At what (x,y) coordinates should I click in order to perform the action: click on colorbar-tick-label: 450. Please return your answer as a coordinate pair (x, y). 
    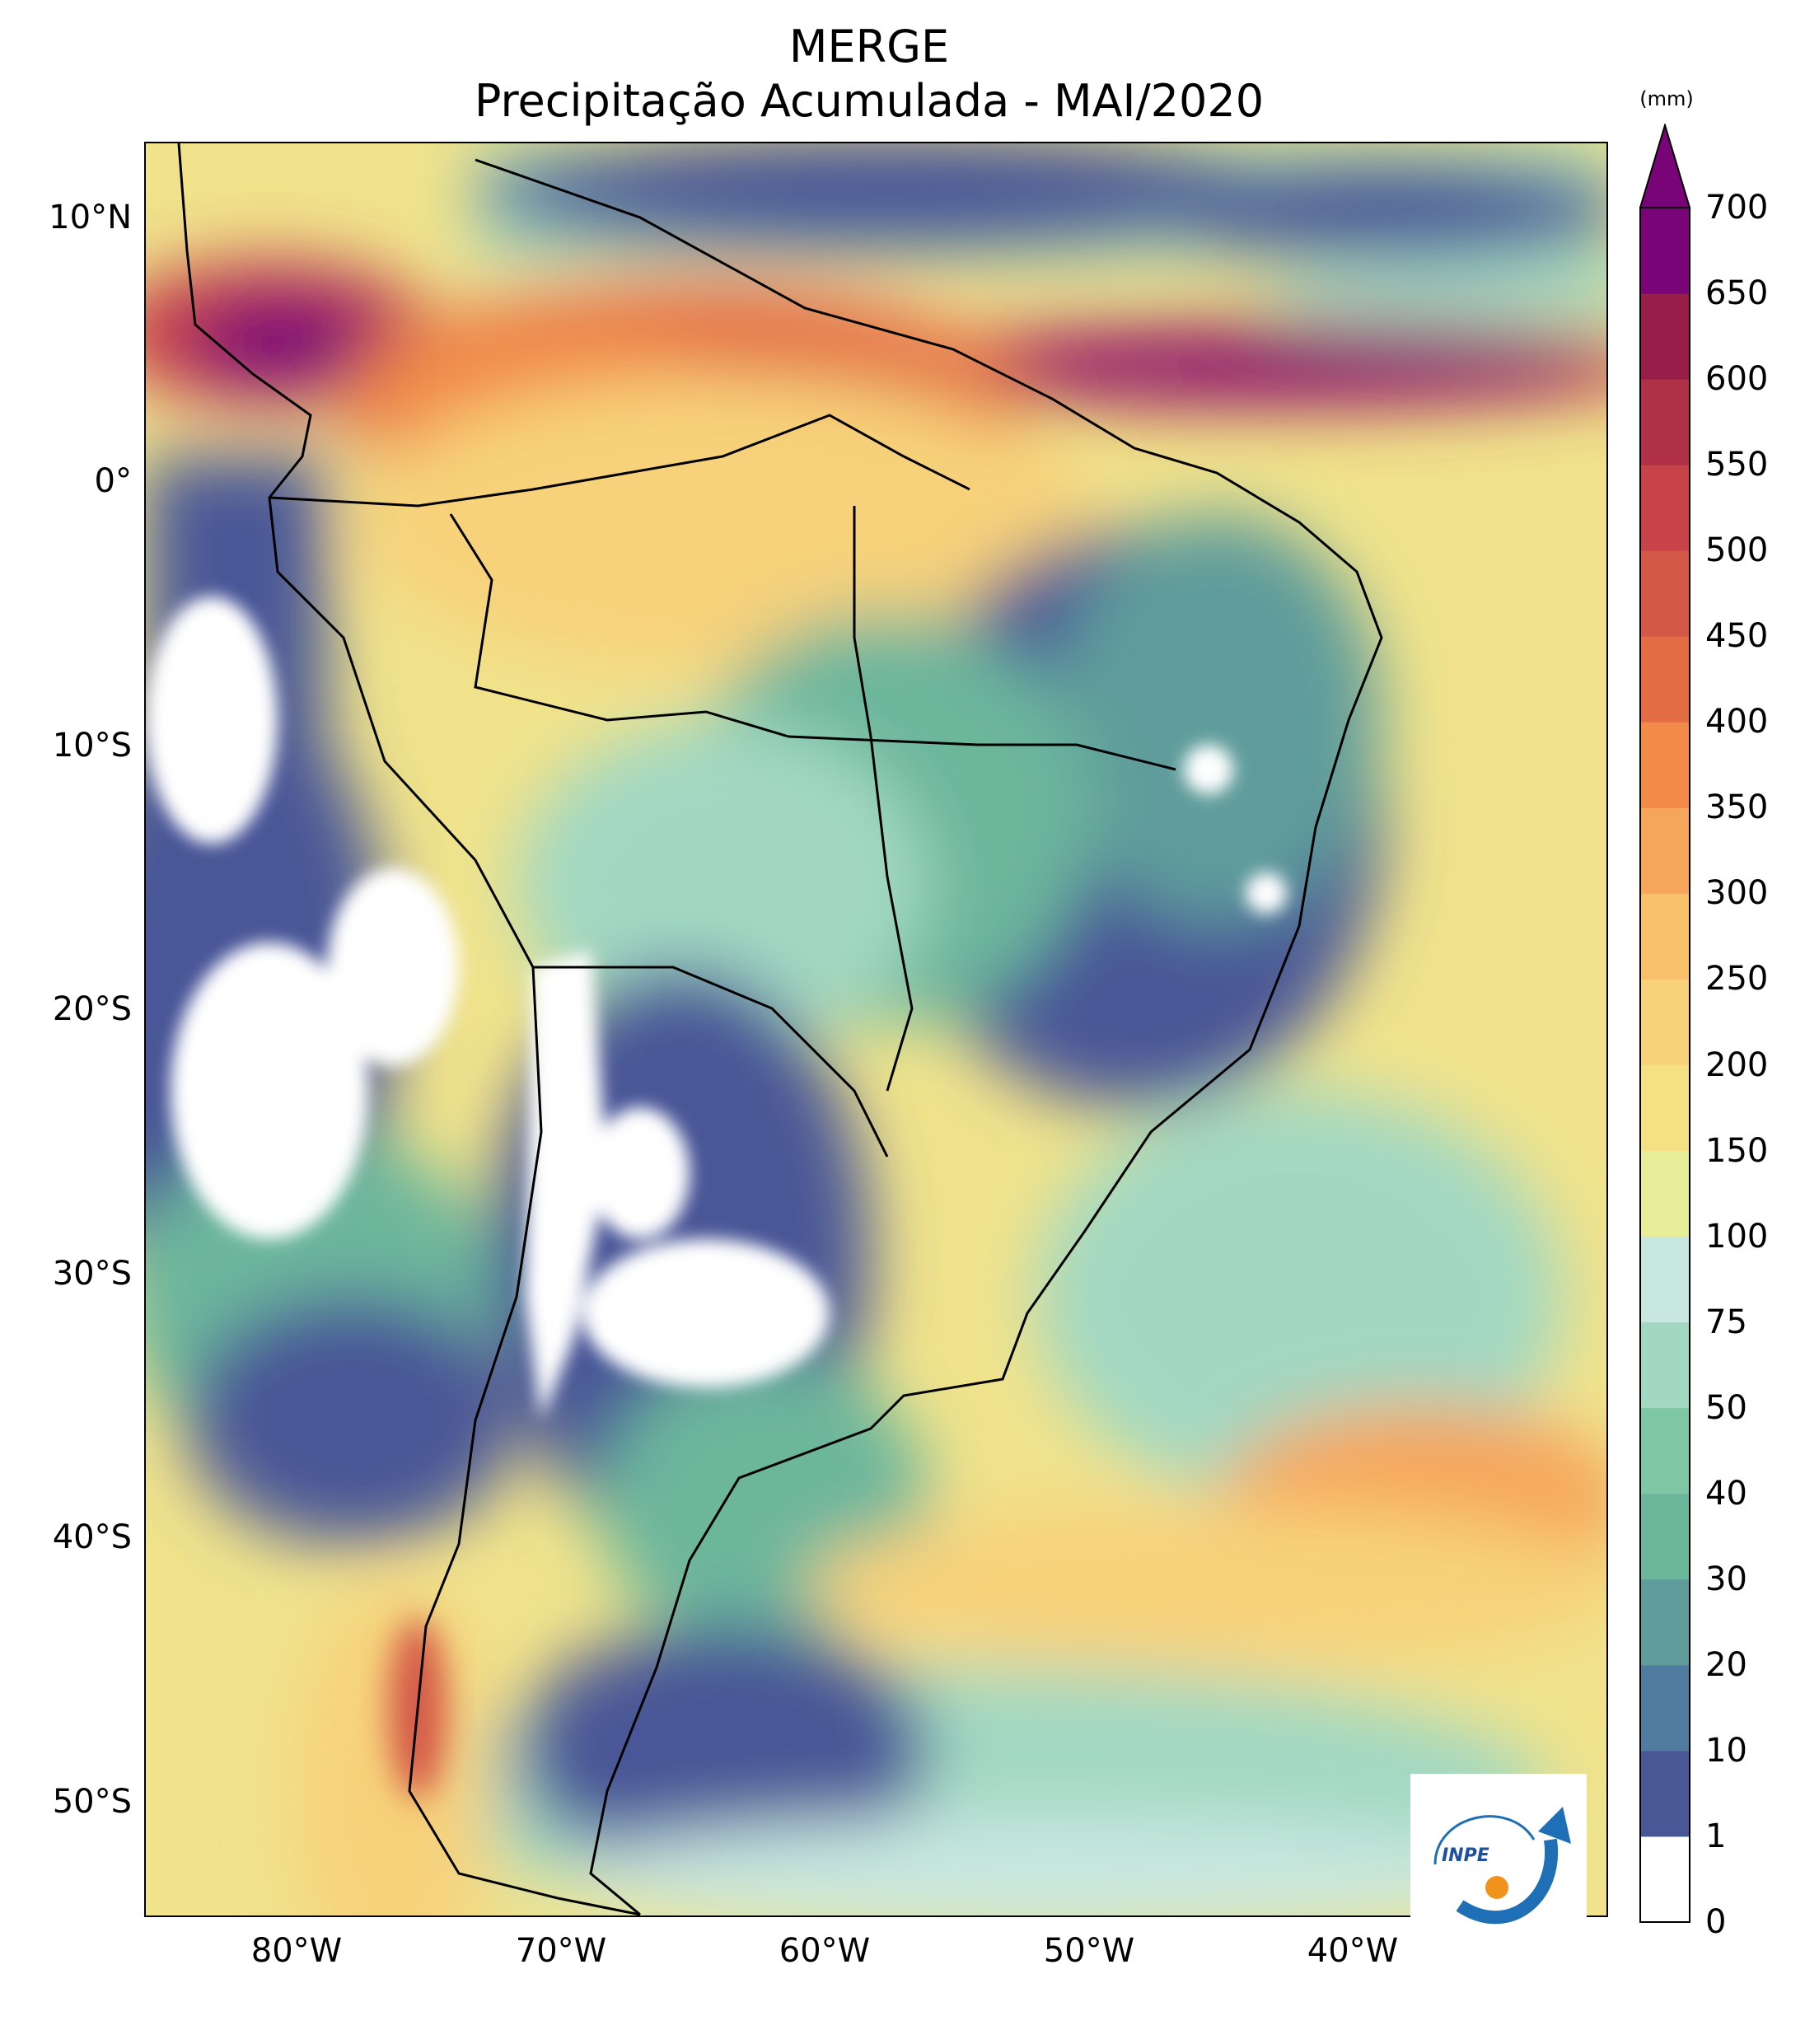
    Looking at the image, I should click on (1737, 636).